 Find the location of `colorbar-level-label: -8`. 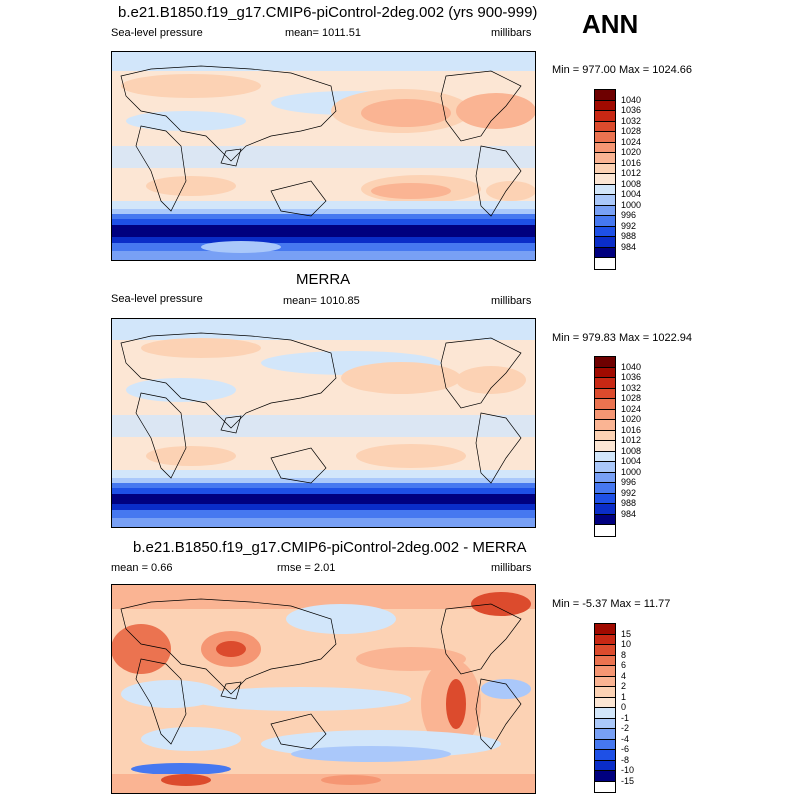

colorbar-level-label: -8 is located at coordinates (625, 759).